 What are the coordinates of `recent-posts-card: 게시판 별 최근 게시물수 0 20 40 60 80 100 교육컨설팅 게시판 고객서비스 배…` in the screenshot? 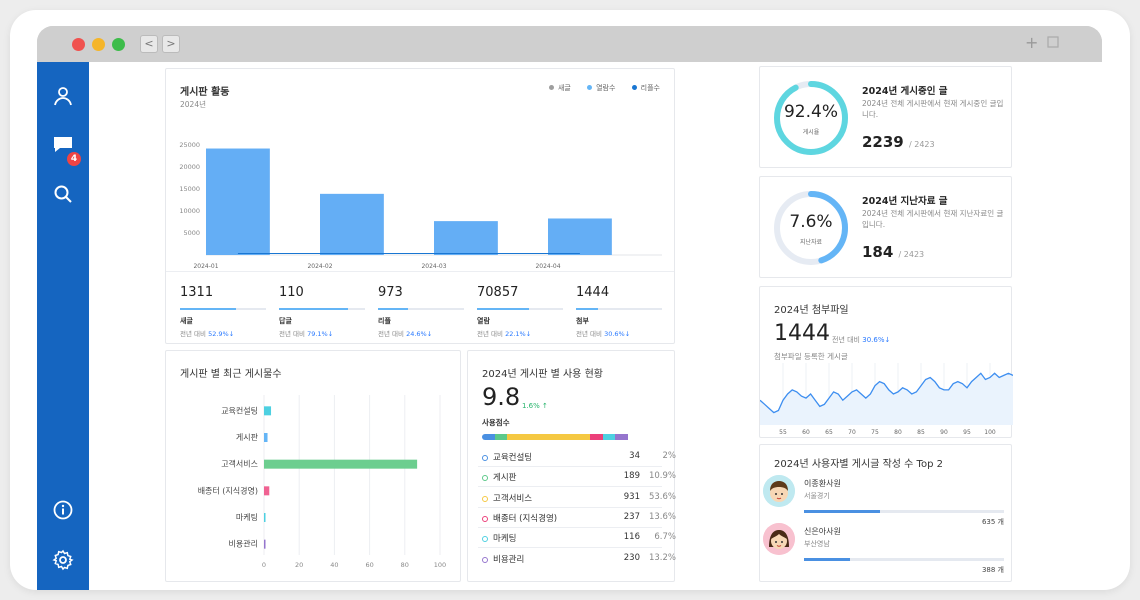 It's located at (313, 466).